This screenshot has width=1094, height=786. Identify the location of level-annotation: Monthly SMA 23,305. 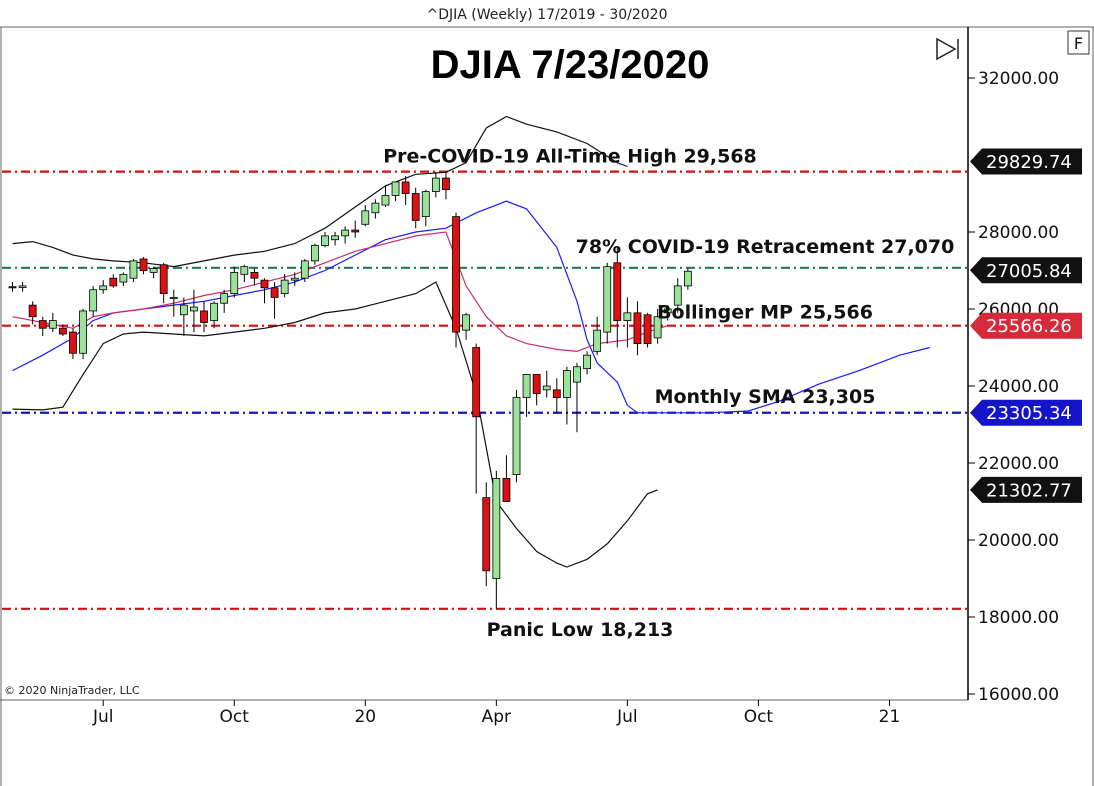
(765, 397).